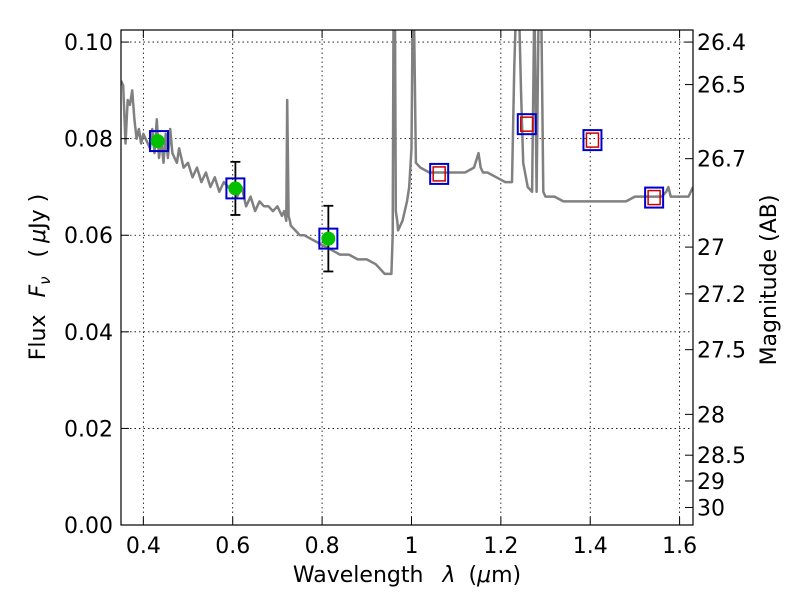  What do you see at coordinates (88, 43) in the screenshot?
I see `y-tick-label: 0.10` at bounding box center [88, 43].